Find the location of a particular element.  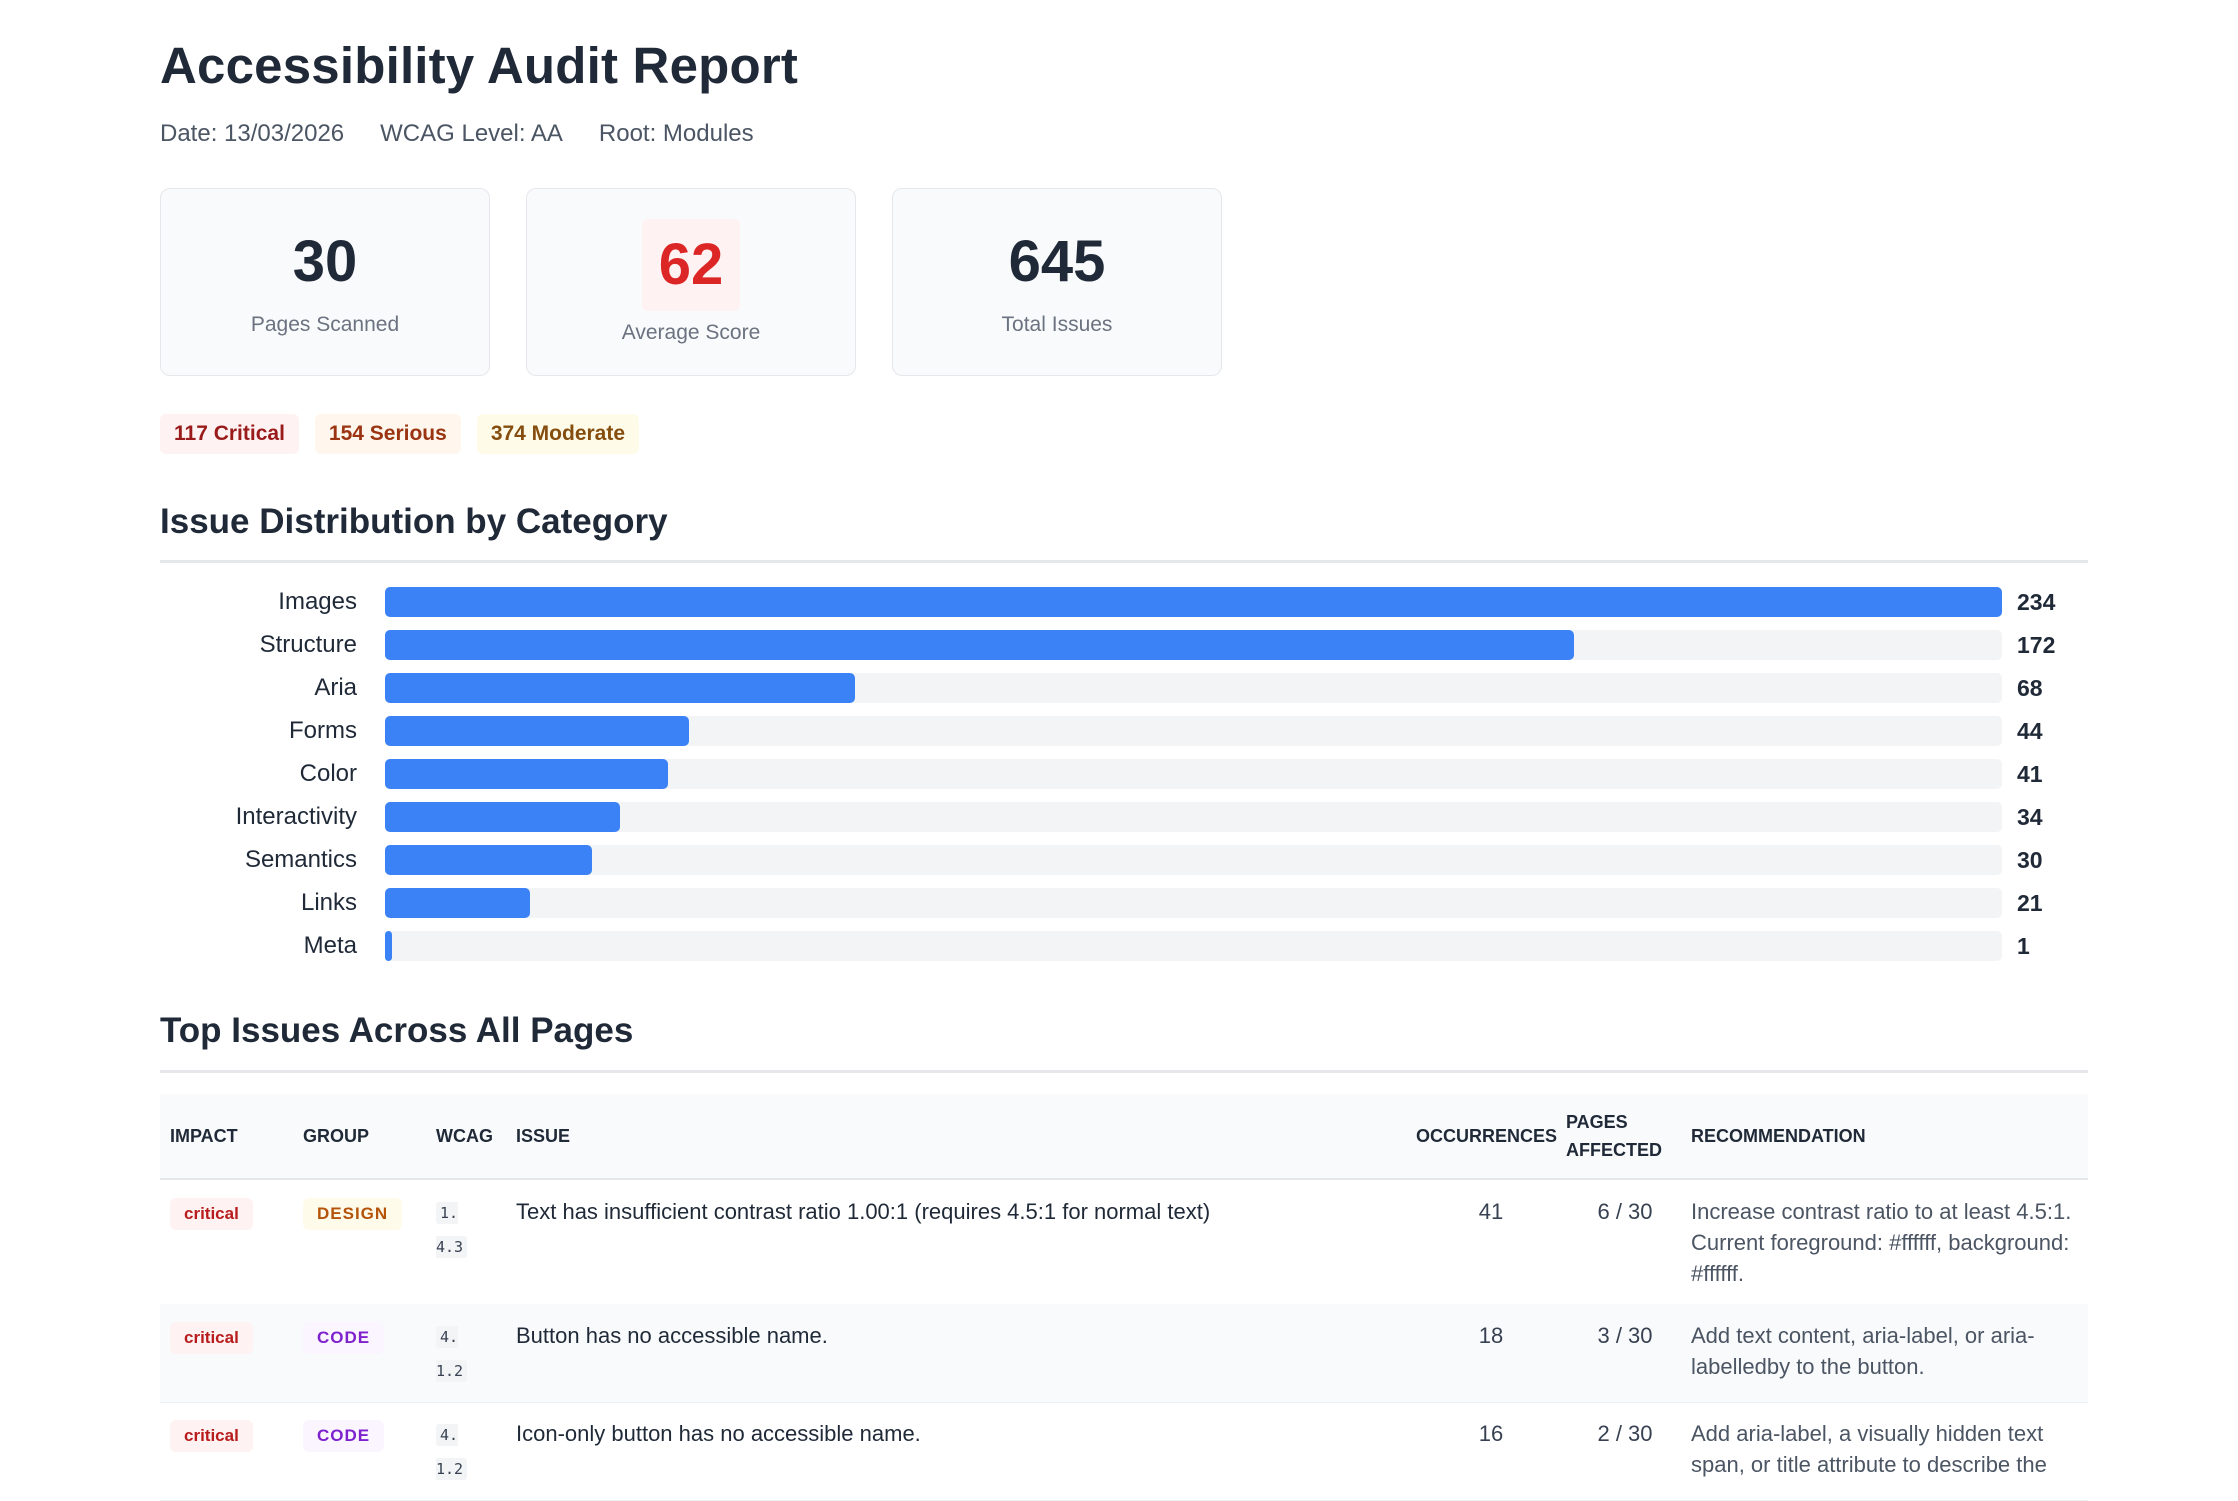

group-cell: DESIGN is located at coordinates (353, 1213).